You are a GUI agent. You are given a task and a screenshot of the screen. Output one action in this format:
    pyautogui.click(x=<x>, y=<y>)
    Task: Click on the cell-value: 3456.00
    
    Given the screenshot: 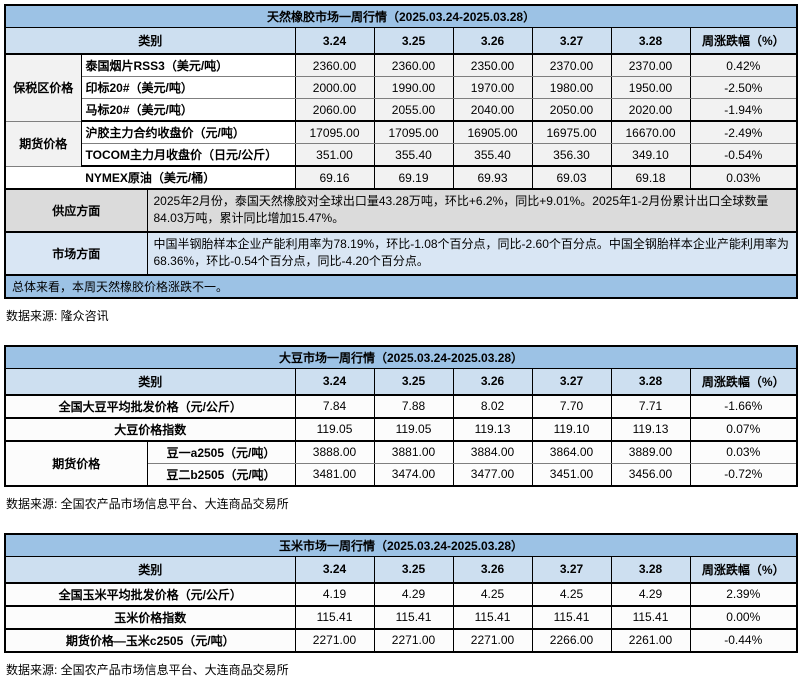 What is the action you would take?
    pyautogui.click(x=650, y=474)
    